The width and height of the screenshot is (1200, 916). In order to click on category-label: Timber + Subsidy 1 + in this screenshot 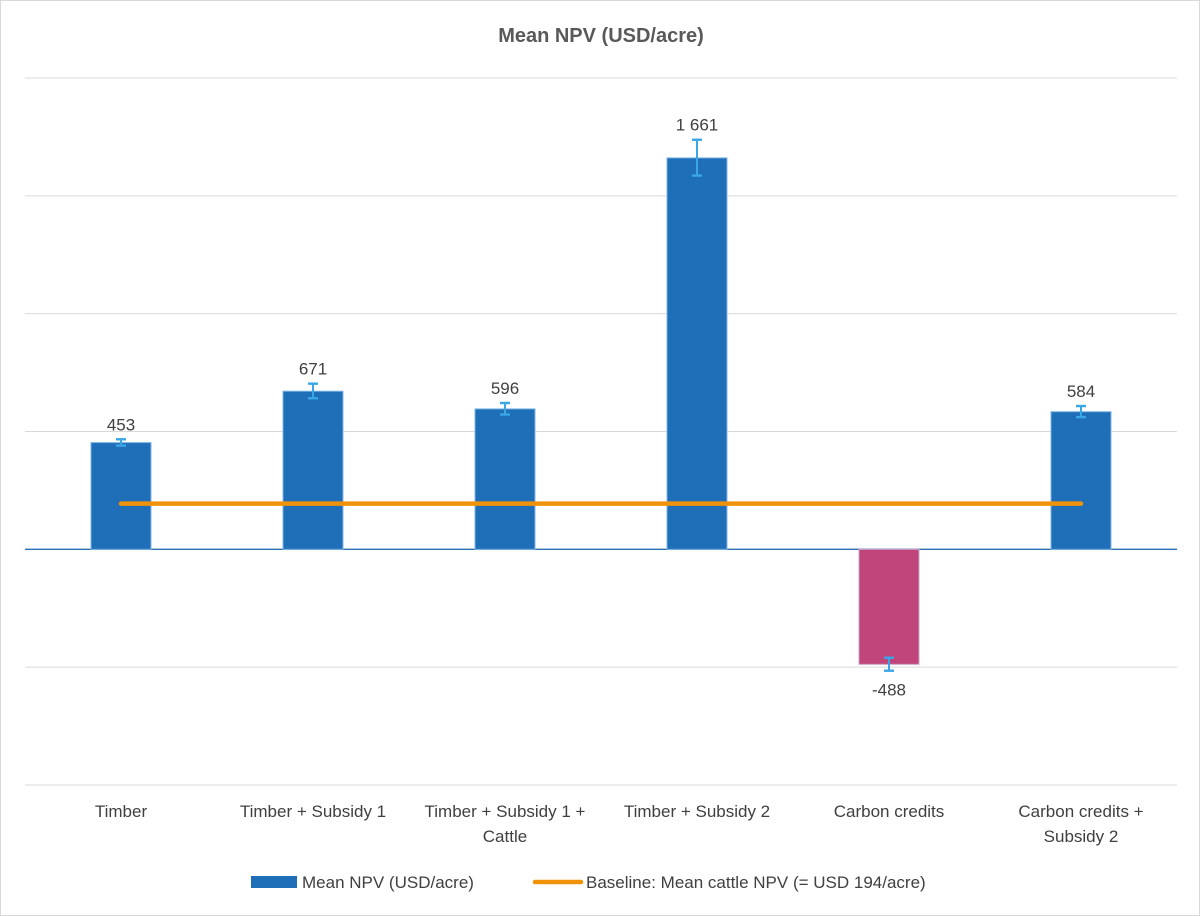, I will do `click(505, 811)`.